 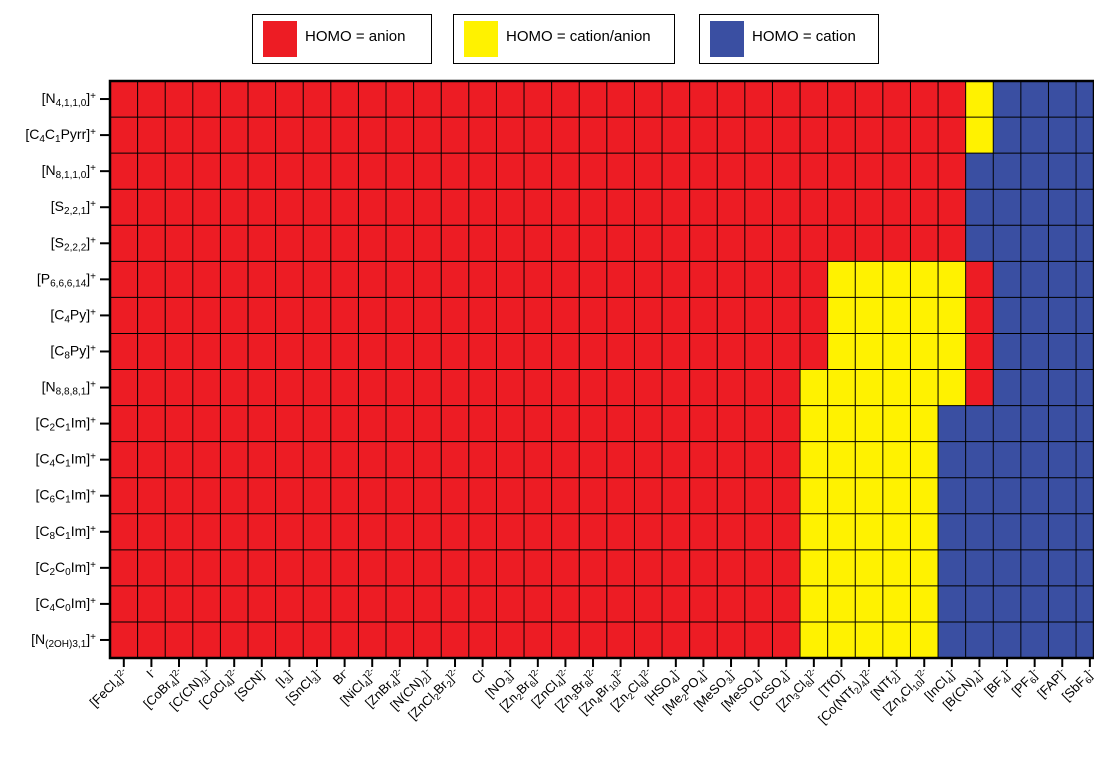 What do you see at coordinates (65, 532) in the screenshot?
I see `y-tick-label: [C8C1Im]+` at bounding box center [65, 532].